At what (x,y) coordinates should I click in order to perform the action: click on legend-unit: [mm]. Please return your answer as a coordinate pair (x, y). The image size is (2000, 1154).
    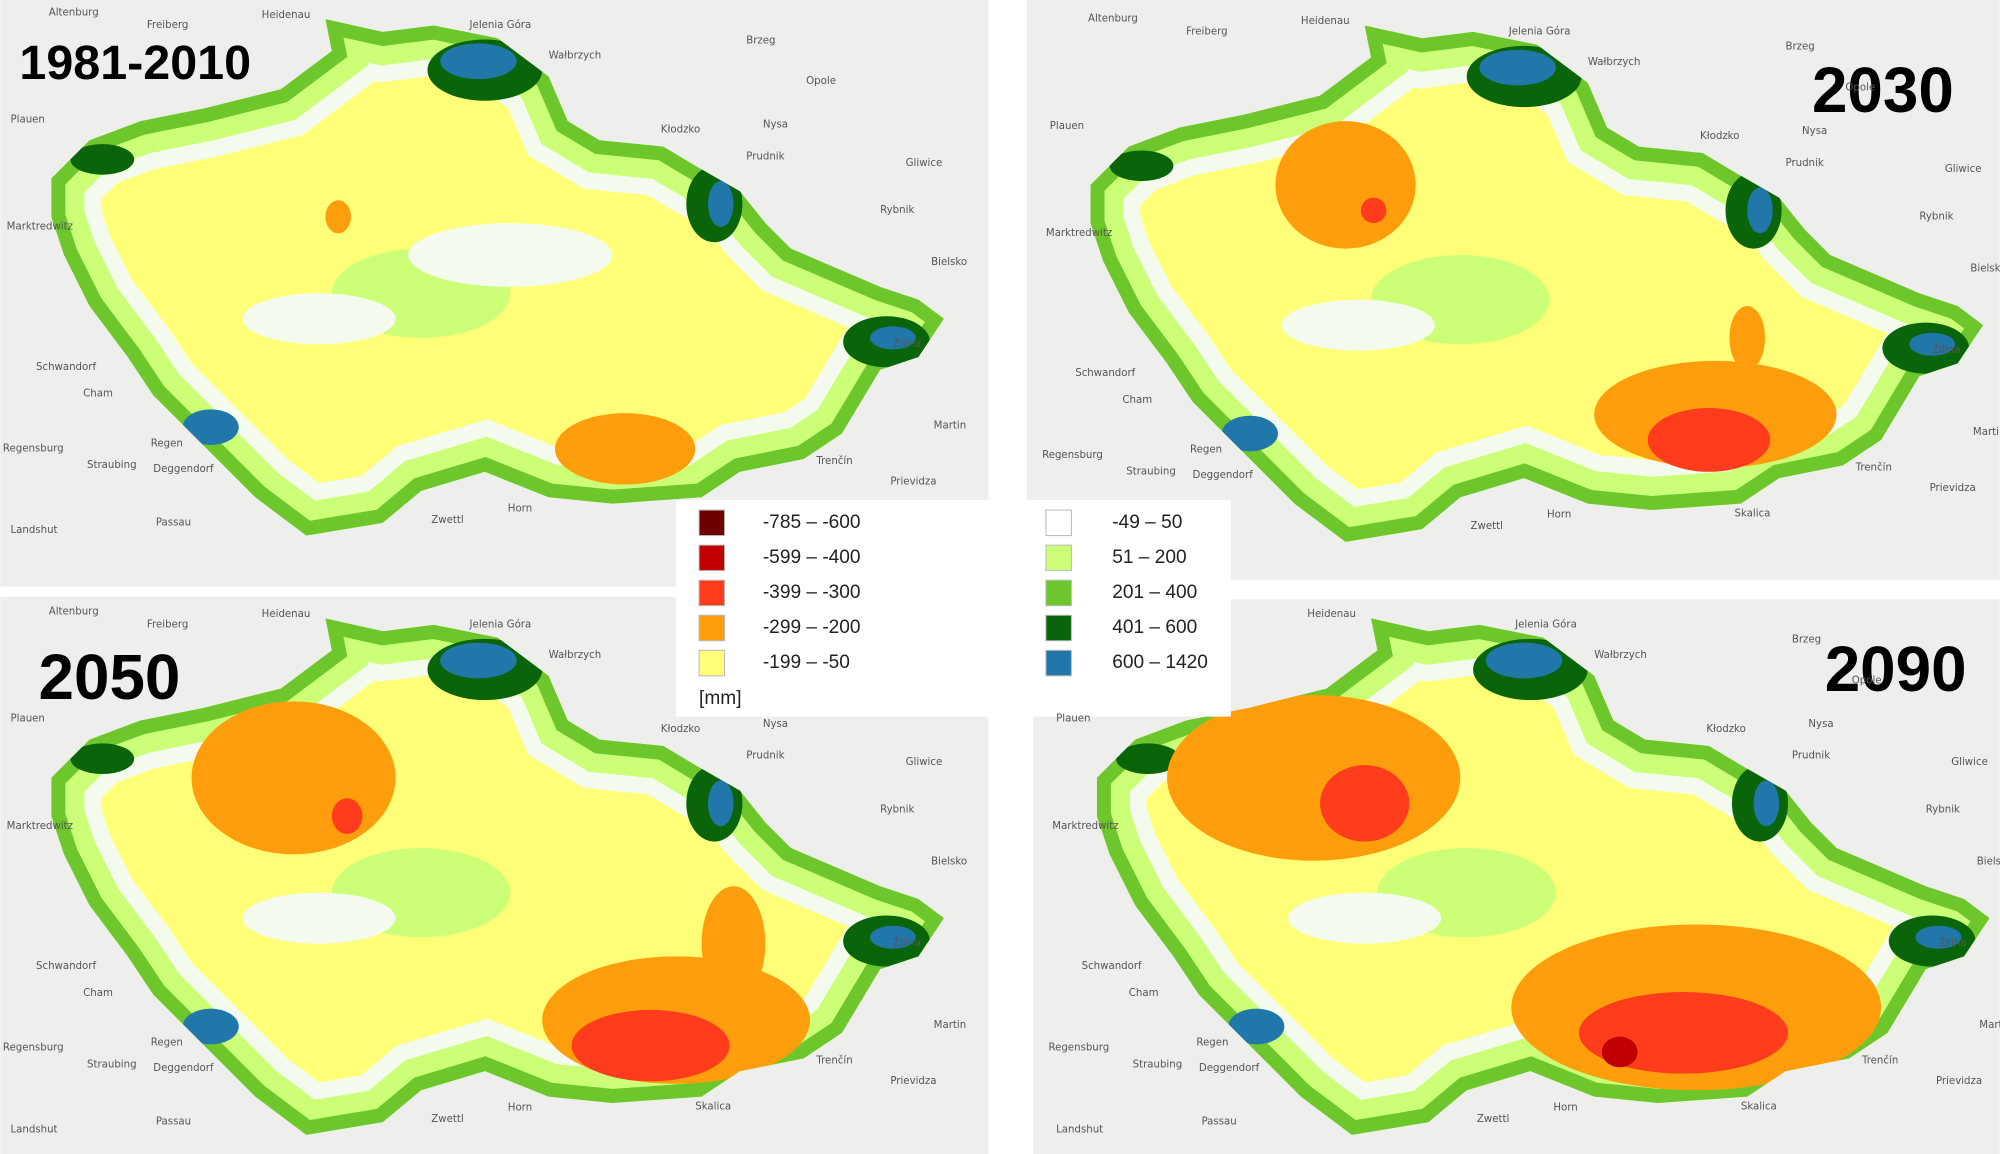
    Looking at the image, I should click on (720, 698).